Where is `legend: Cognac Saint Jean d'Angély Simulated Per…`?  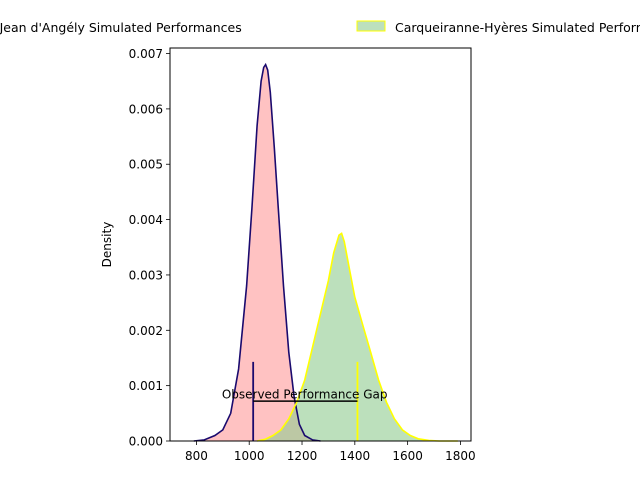
legend: Cognac Saint Jean d'Angély Simulated Per… is located at coordinates (320, 27).